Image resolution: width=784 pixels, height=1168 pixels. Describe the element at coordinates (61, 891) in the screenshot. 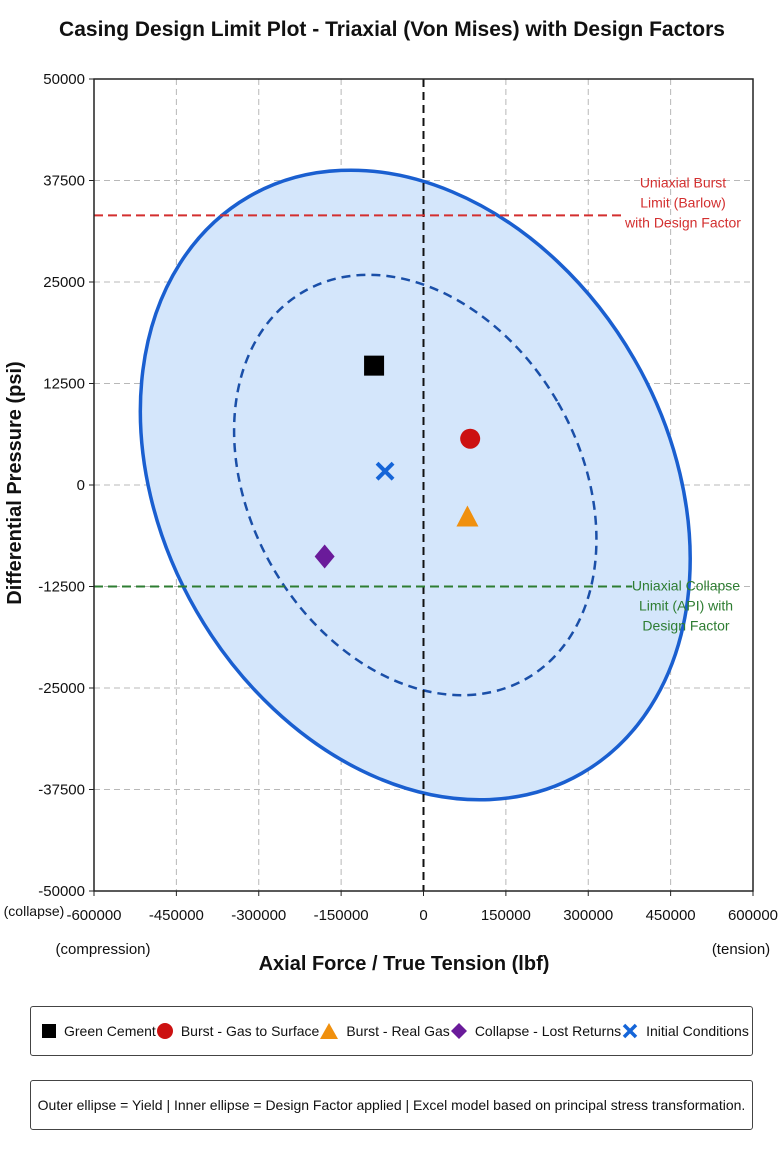

I see `y-tick-label: -50000` at that location.